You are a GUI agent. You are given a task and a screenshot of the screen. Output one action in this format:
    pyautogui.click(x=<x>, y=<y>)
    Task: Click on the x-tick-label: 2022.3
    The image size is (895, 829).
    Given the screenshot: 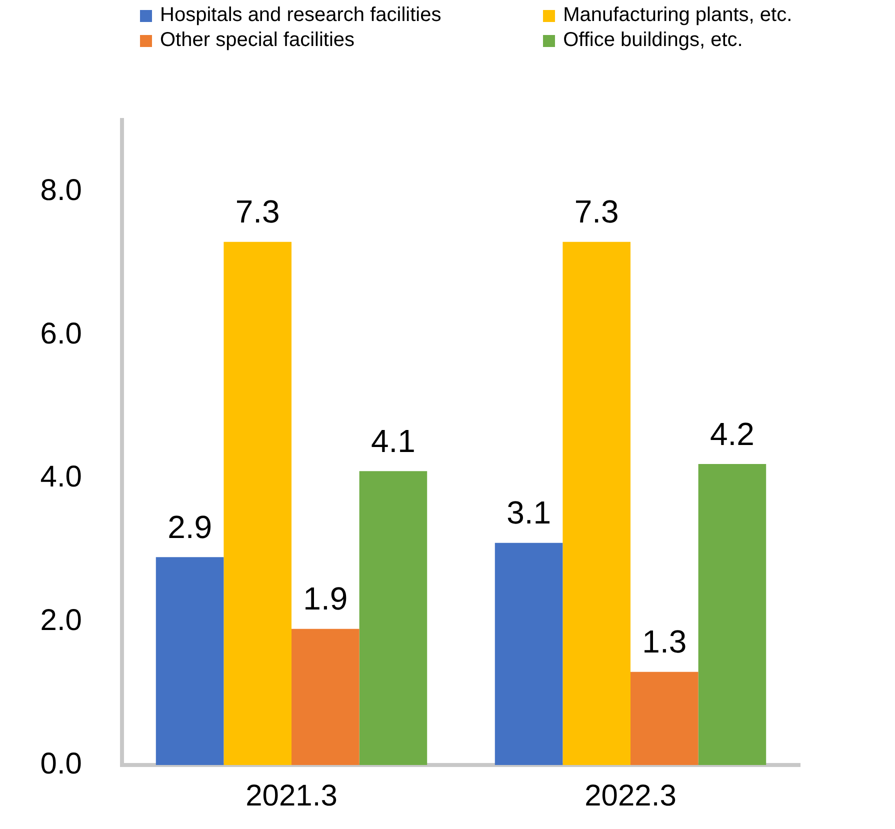 What is the action you would take?
    pyautogui.click(x=630, y=795)
    